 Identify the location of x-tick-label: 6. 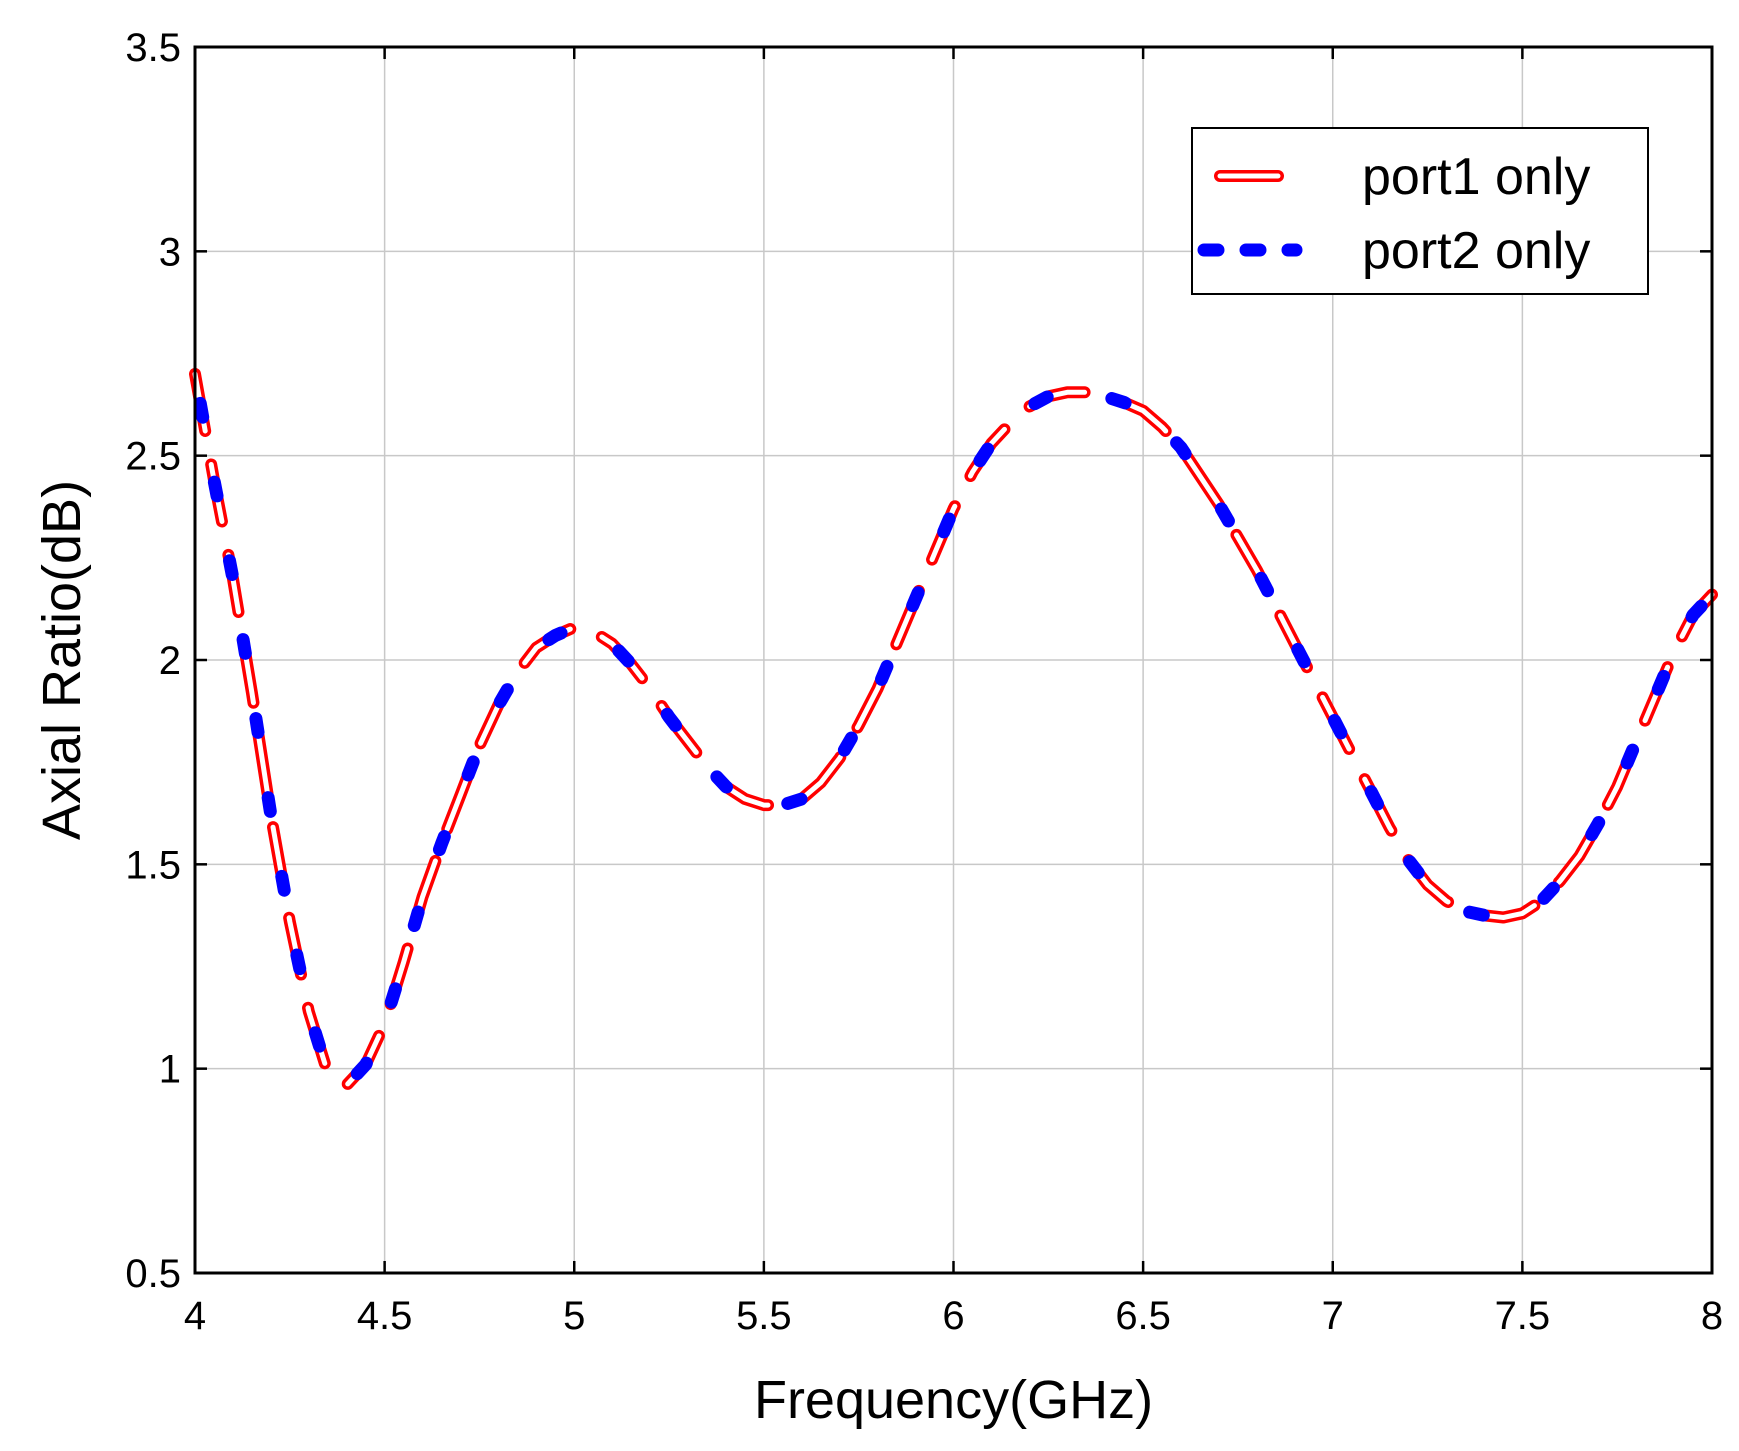
(953, 1316).